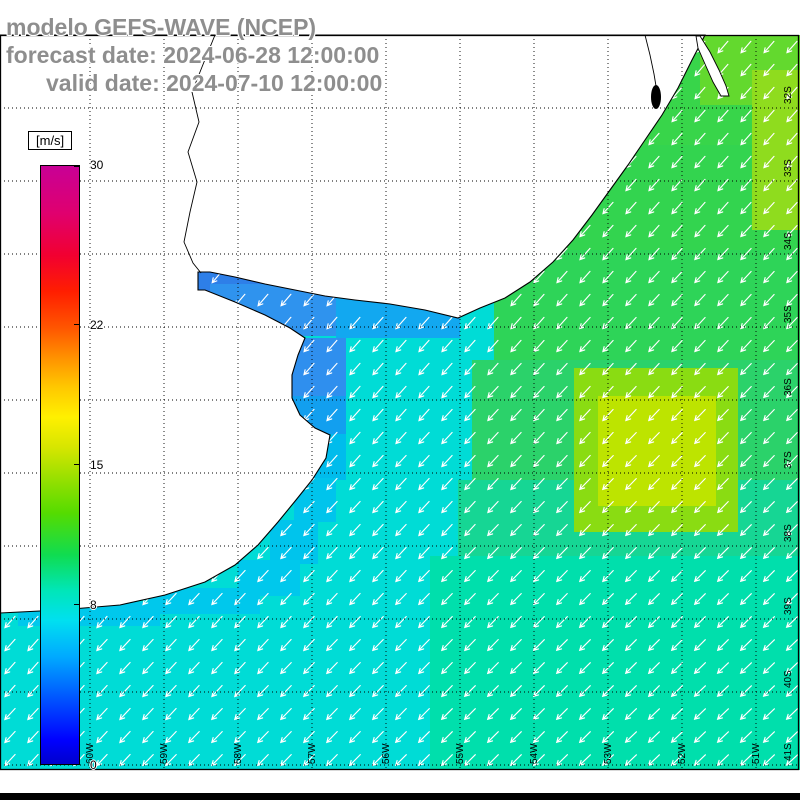  I want to click on latitude-label: 32S, so click(788, 95).